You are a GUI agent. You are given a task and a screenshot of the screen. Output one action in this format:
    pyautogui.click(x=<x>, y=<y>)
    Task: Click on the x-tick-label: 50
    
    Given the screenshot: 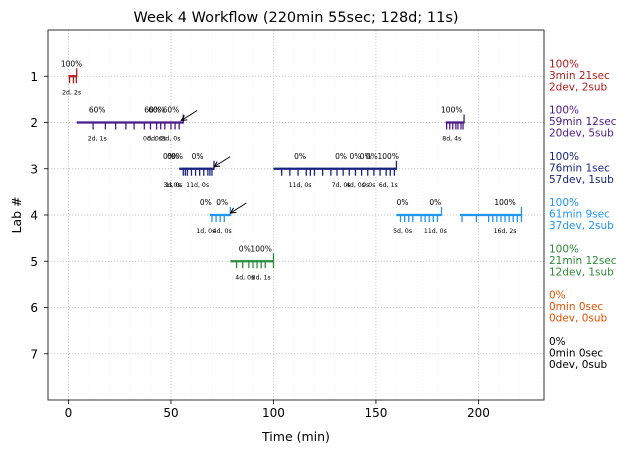 What is the action you would take?
    pyautogui.click(x=170, y=413)
    